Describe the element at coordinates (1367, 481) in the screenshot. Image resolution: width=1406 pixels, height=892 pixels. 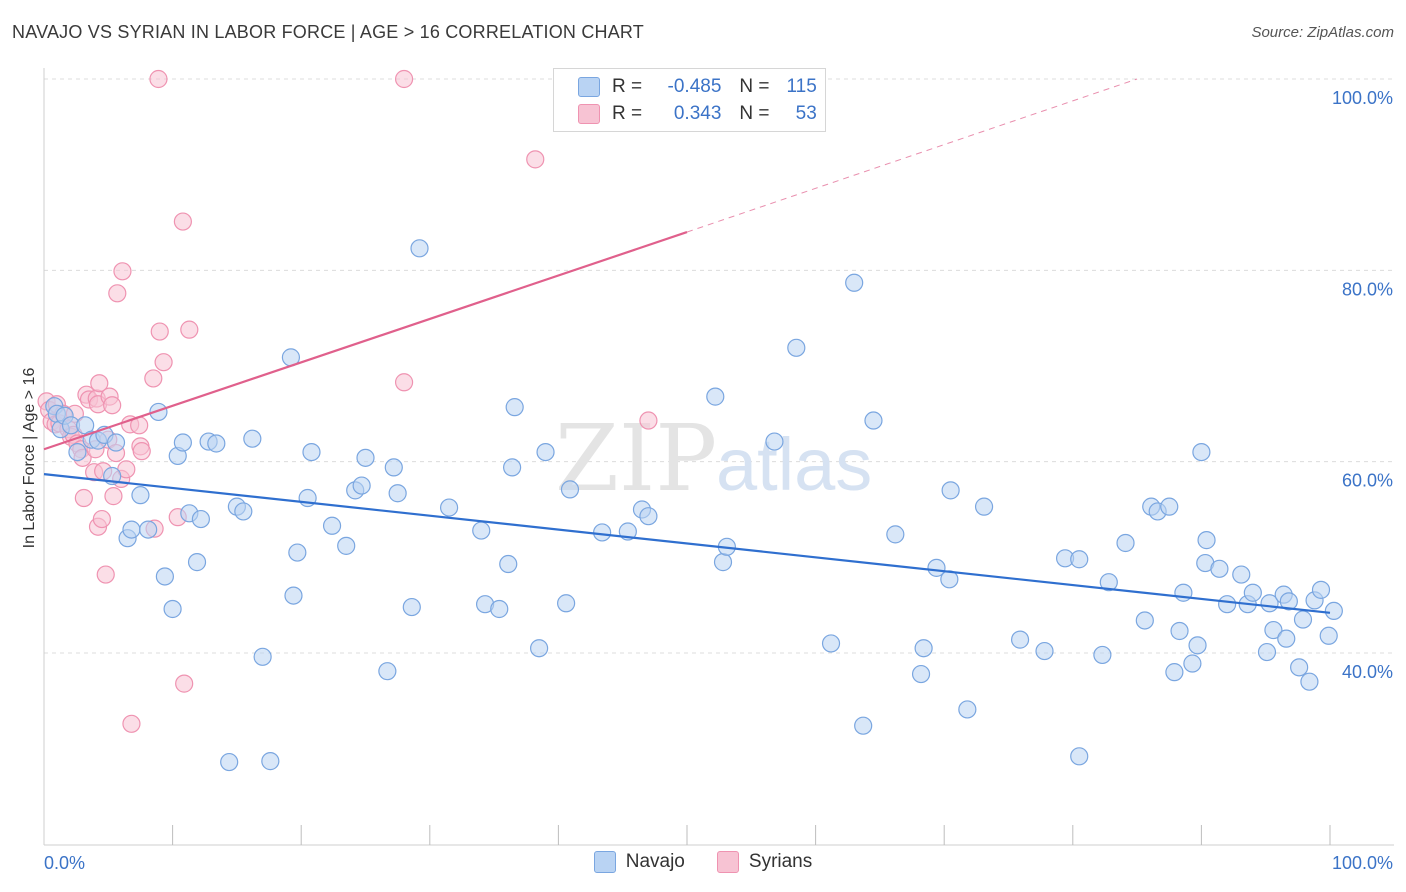
I see `y-tick-label: 60.0%` at that location.